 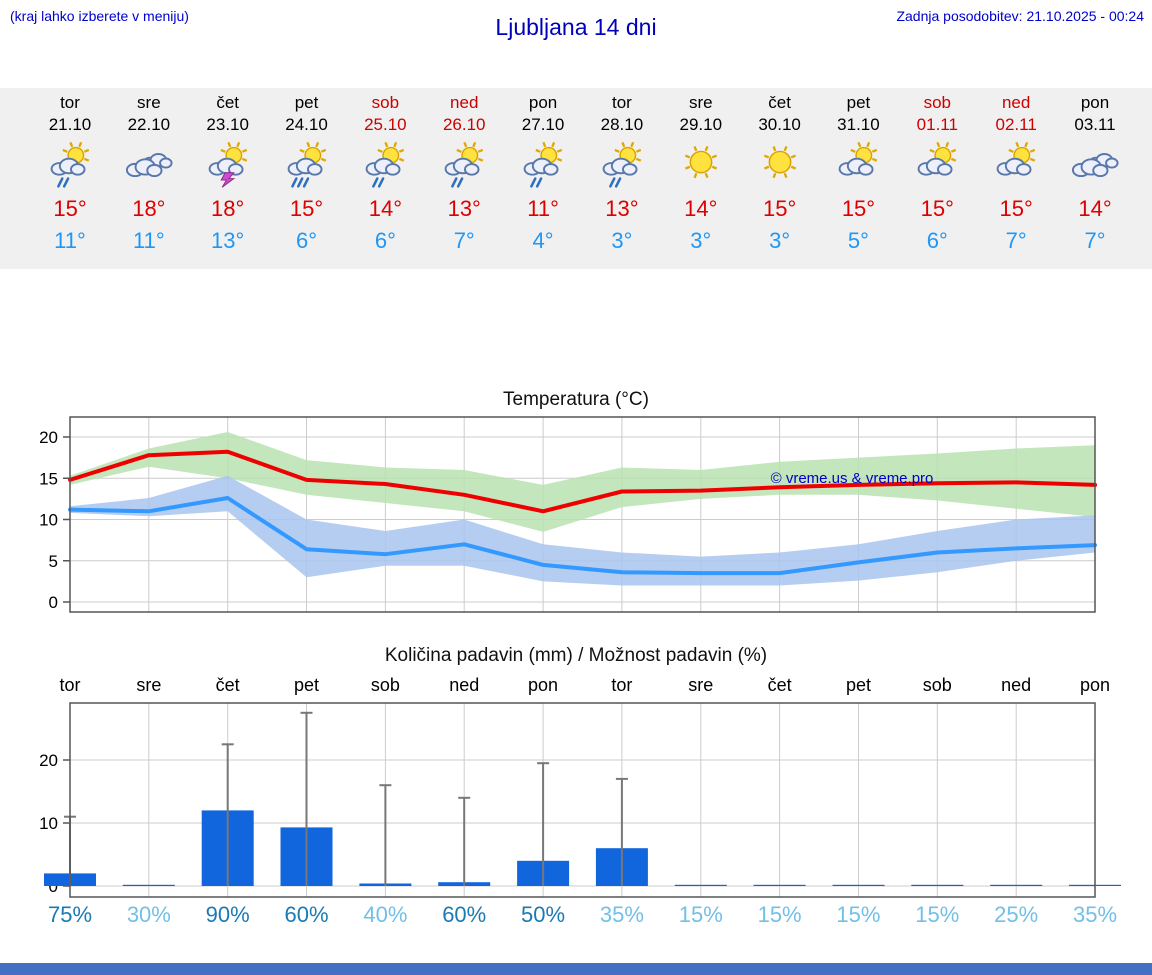 I want to click on forecast-day-column: sob 01.11 15° 6°, so click(x=937, y=171).